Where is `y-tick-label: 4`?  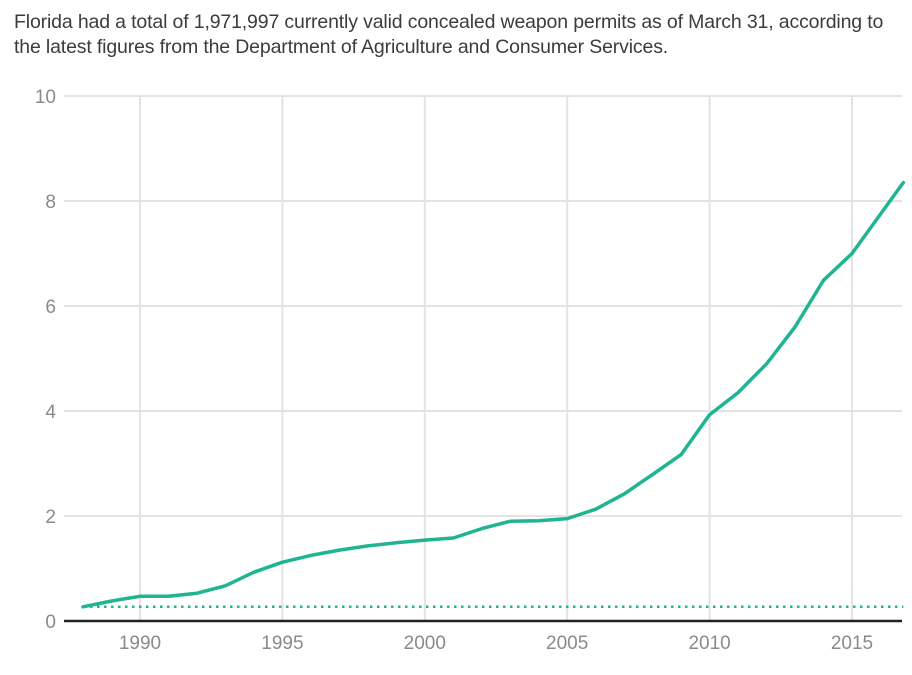 y-tick-label: 4 is located at coordinates (50, 412).